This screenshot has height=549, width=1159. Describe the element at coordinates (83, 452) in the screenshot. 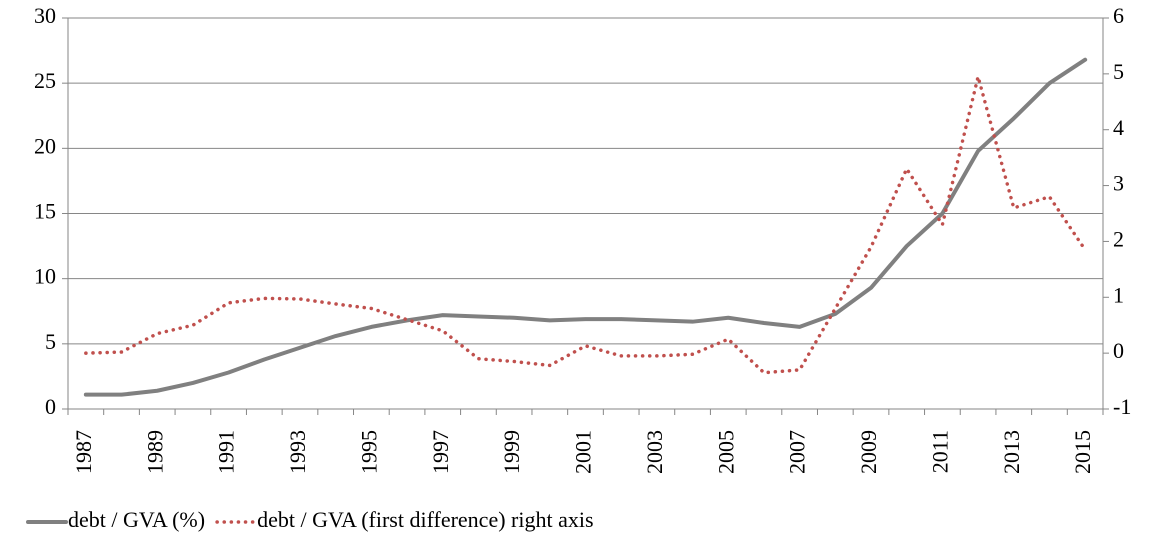

I see `x-tick-label: 1987` at that location.